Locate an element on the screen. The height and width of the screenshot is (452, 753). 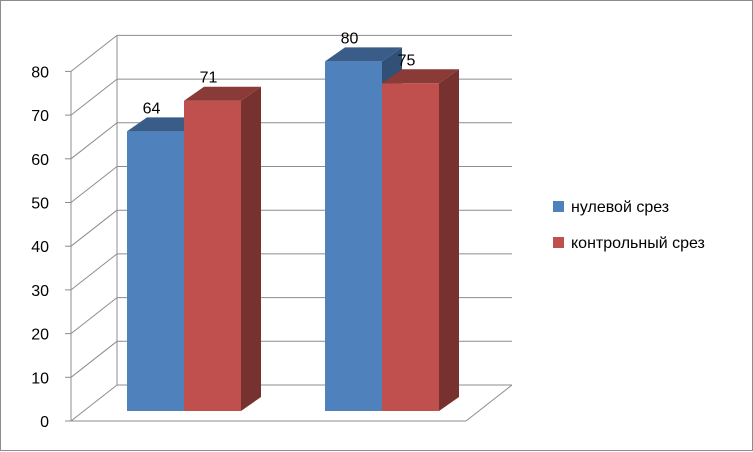
data-label: 80 is located at coordinates (350, 38).